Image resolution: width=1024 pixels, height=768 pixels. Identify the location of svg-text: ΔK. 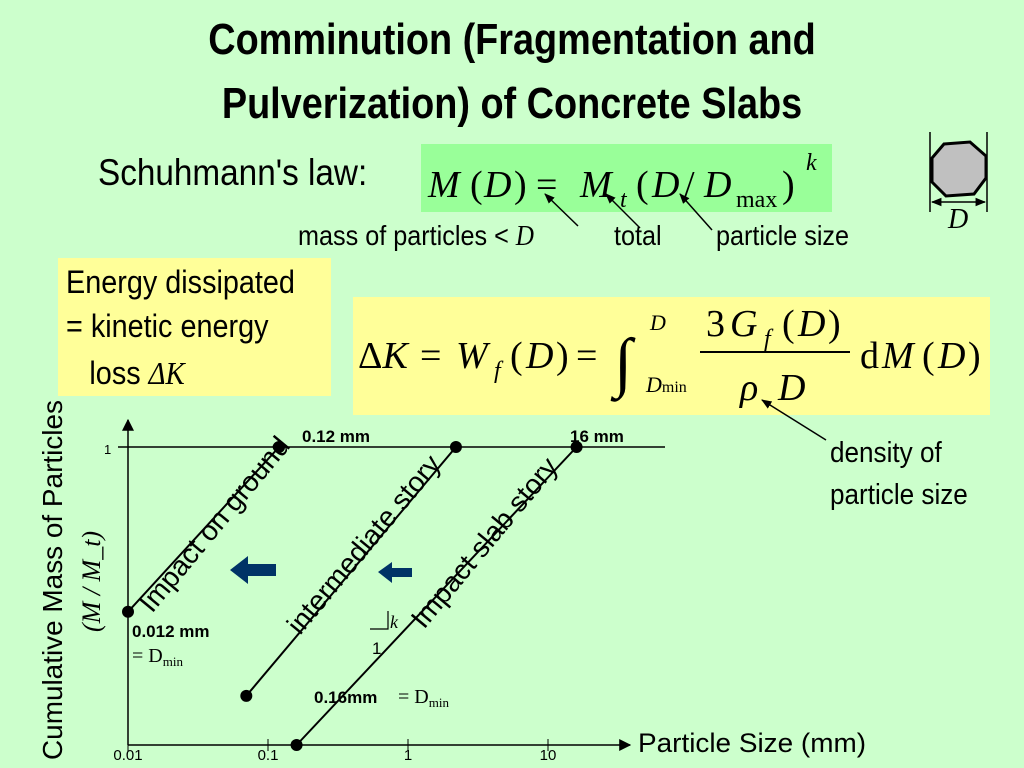
(383, 356).